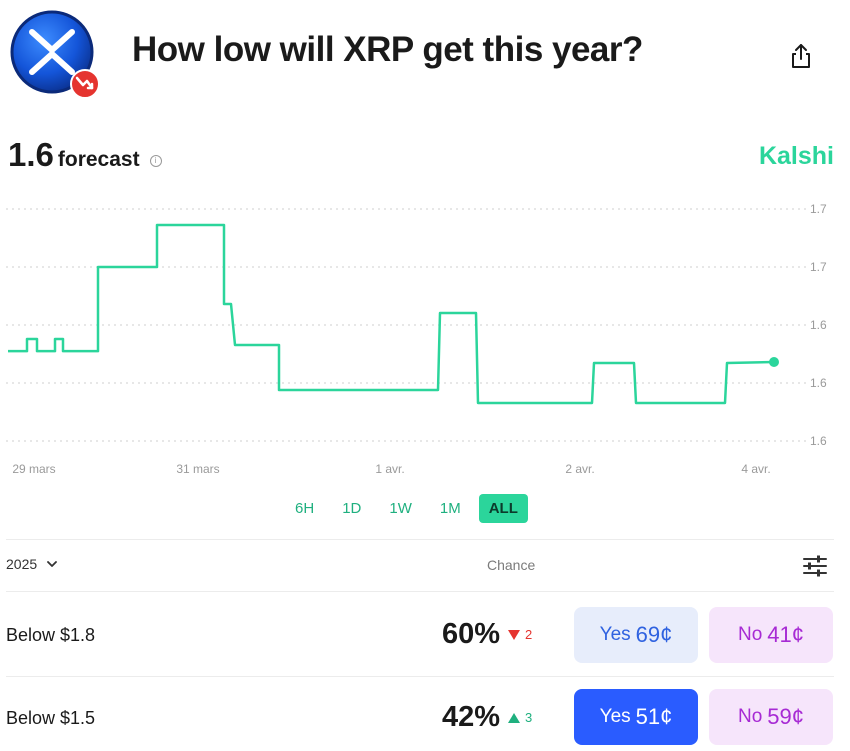 This screenshot has width=850, height=751. I want to click on buy-yes-button: Yes 51¢, so click(636, 717).